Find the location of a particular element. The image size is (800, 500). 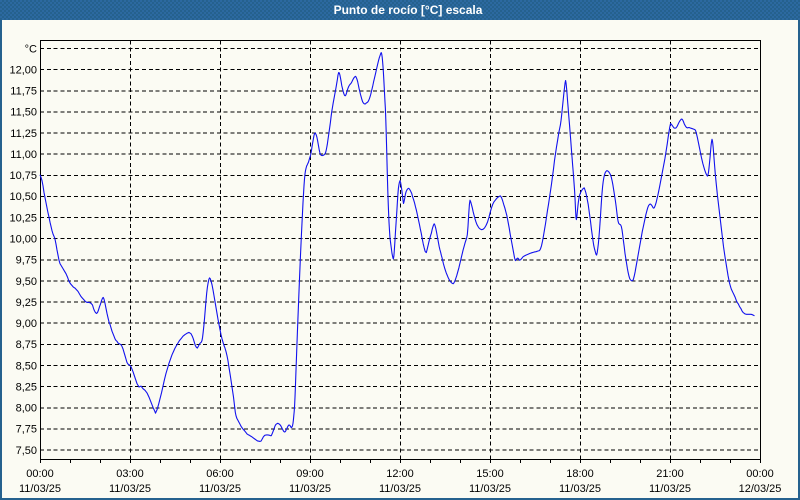

svg-text: 8,25 is located at coordinates (26, 387).